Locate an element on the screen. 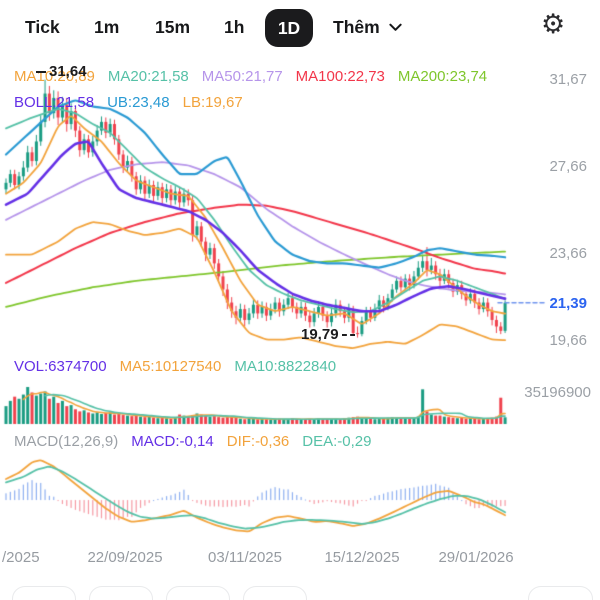 The width and height of the screenshot is (600, 600). vol-ma10-label: MA10:8822840 is located at coordinates (285, 366).